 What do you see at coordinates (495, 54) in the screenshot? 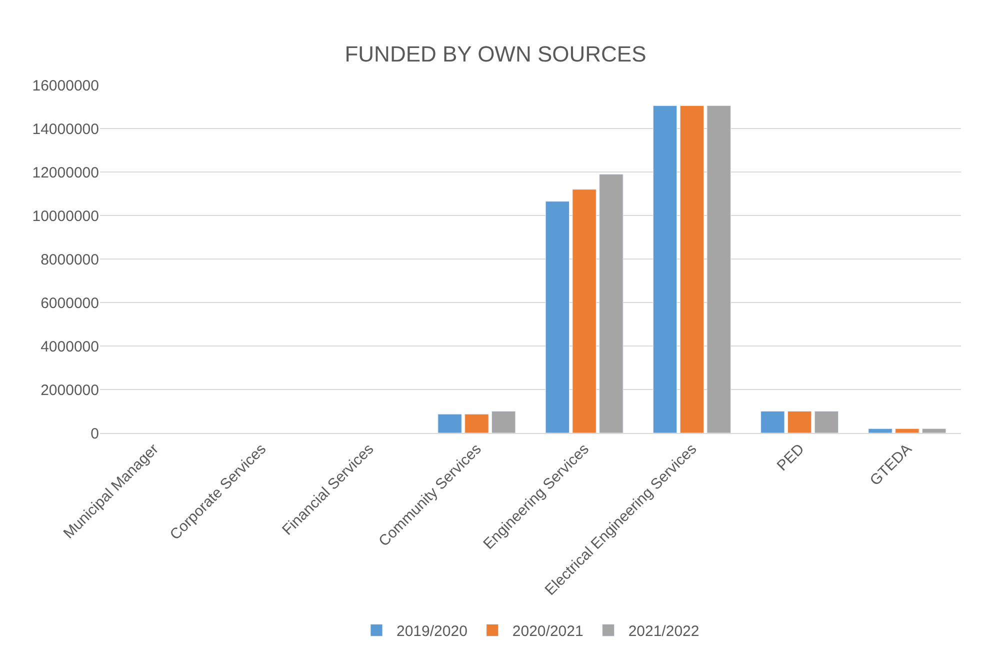
I see `chart-title: FUNDED BY OWN SOURCES` at bounding box center [495, 54].